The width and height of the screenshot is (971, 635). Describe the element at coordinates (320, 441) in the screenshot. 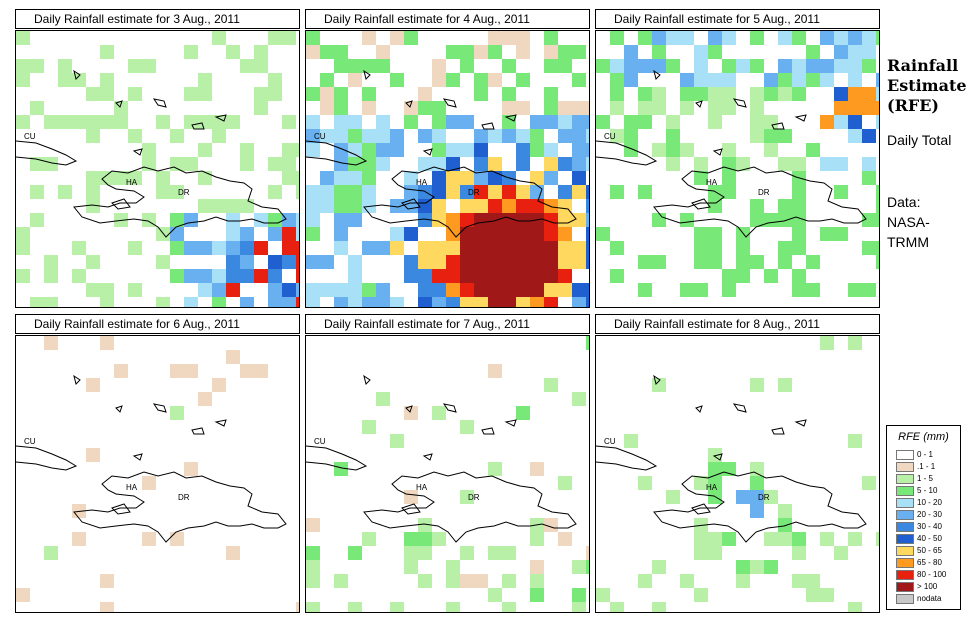

I see `country-label-cuba: CU` at that location.